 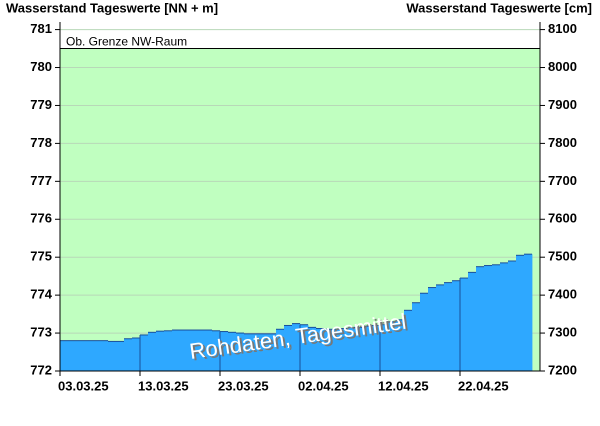 I want to click on y2-tick-label: 7200, so click(x=562, y=369).